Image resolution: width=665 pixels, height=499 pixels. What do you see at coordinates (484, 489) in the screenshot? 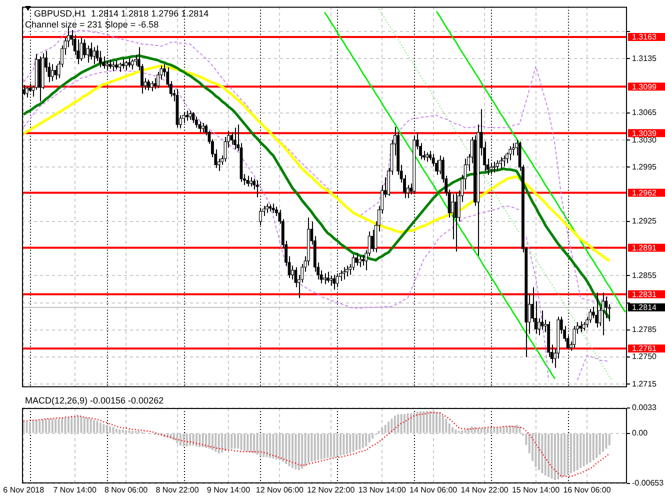
I see `x-tick-label: 14 Nov 22:00` at bounding box center [484, 489].